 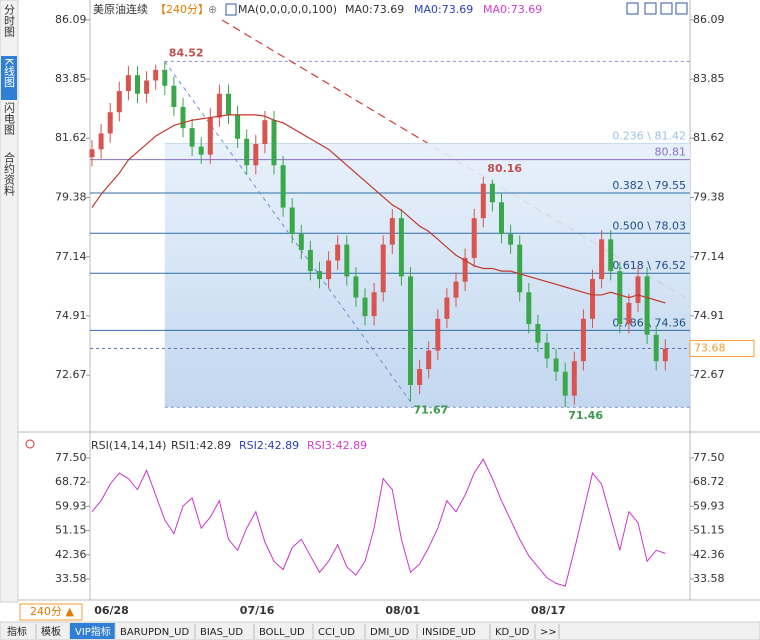 I want to click on fib-label: 0.382 \ 79.55, so click(x=649, y=185).